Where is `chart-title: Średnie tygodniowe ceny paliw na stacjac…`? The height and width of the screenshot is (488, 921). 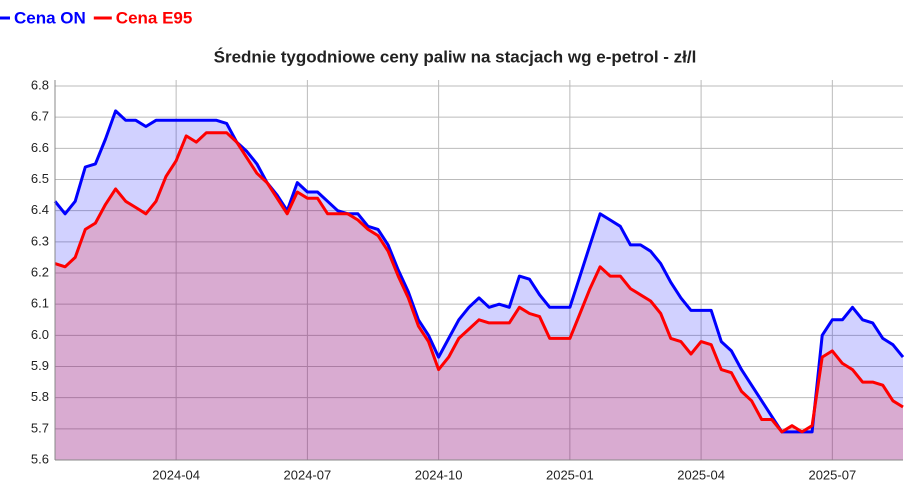 chart-title: Średnie tygodniowe ceny paliw na stacjac… is located at coordinates (455, 56).